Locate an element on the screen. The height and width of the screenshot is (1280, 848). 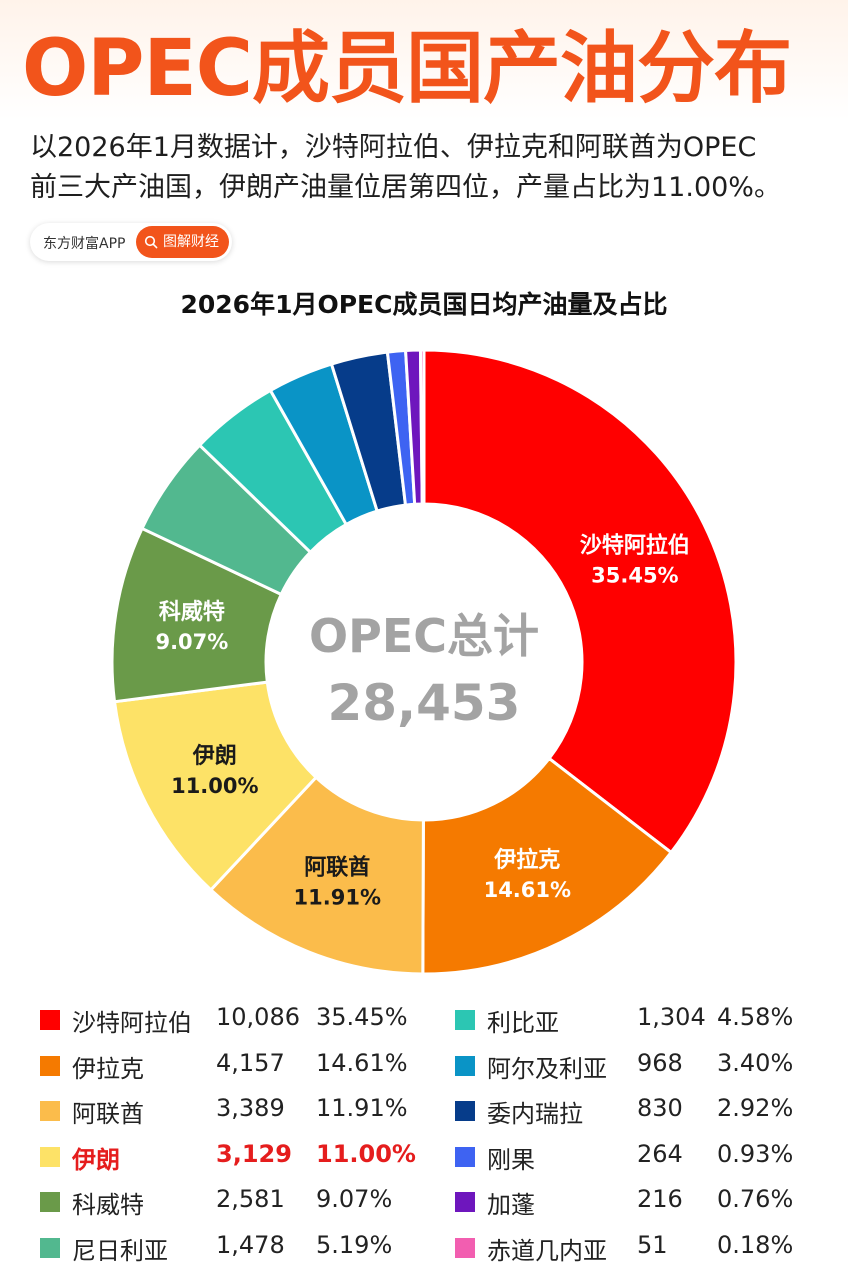
legend-name: 阿尔及利亚 is located at coordinates (547, 1068).